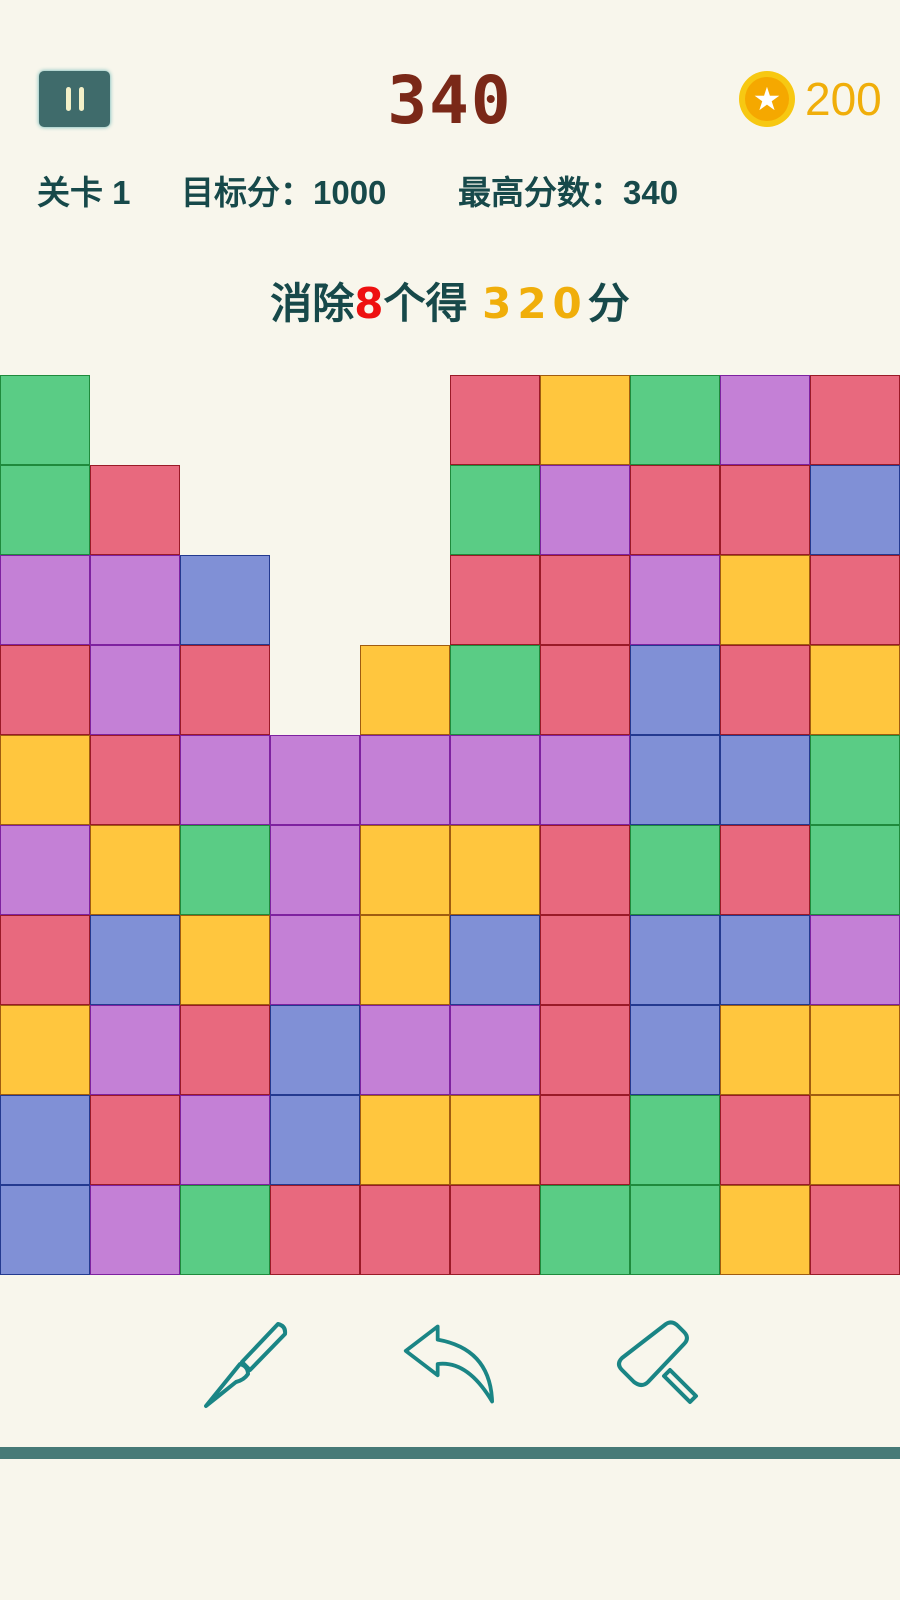  I want to click on undo-icon, so click(448, 1364).